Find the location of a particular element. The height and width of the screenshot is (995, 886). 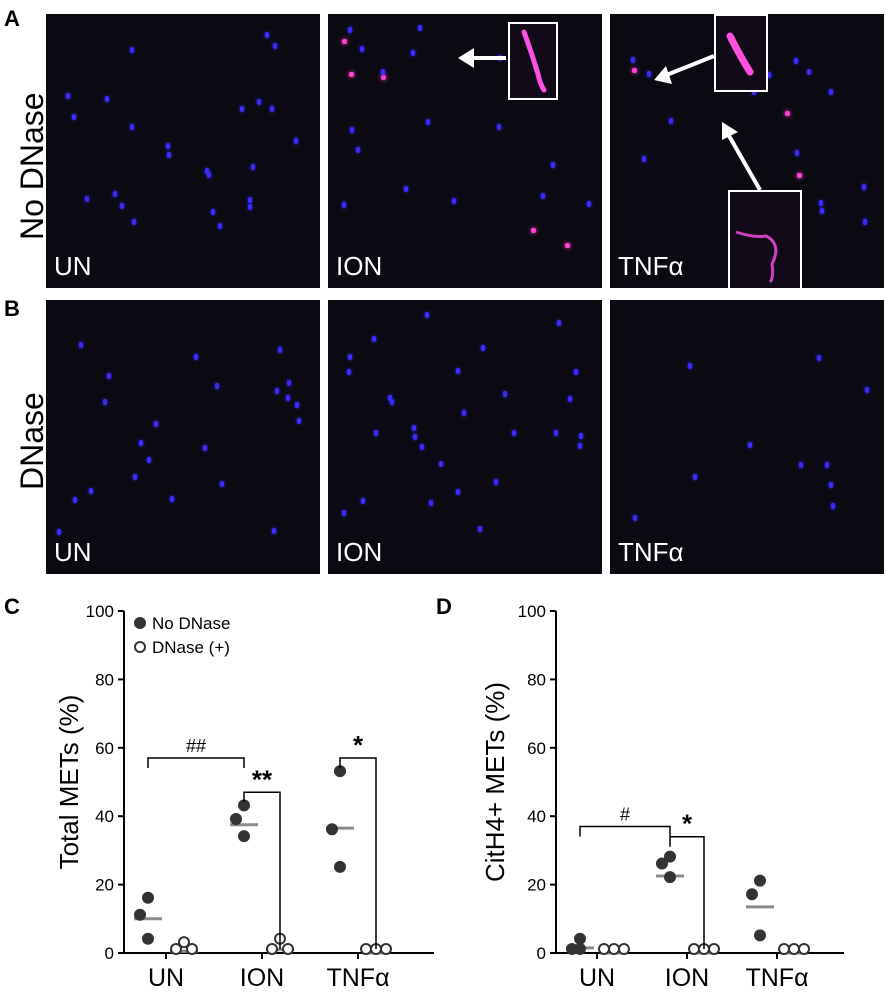

inset-zoom is located at coordinates (765, 239).